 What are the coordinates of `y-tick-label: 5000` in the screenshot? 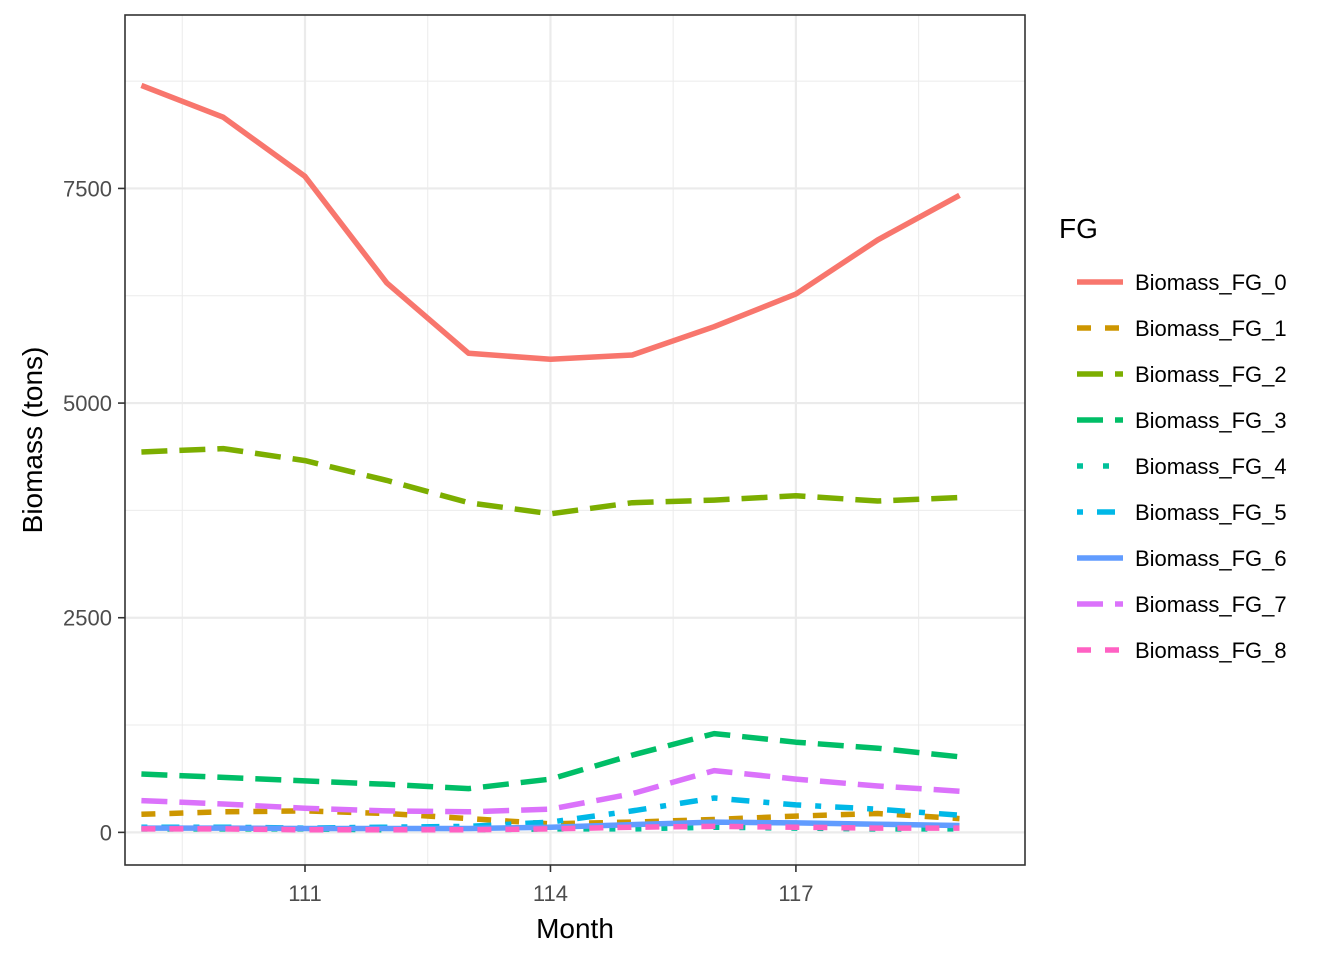 It's located at (87, 403).